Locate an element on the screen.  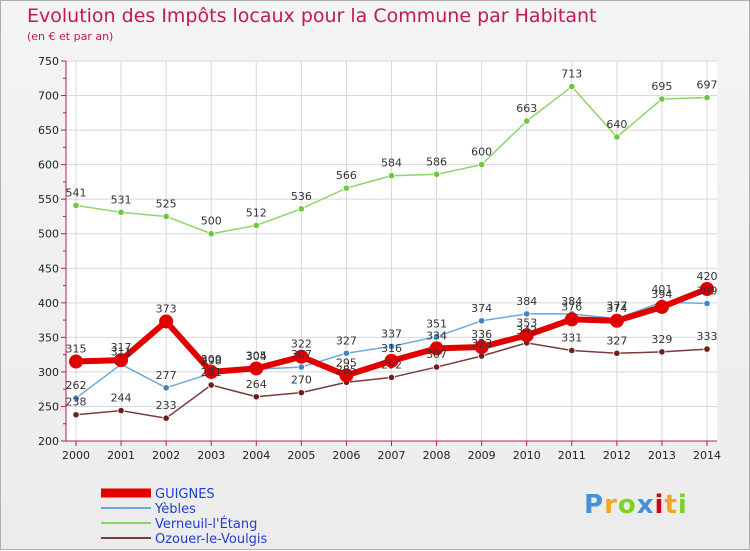
data-label: 323 is located at coordinates (481, 343).